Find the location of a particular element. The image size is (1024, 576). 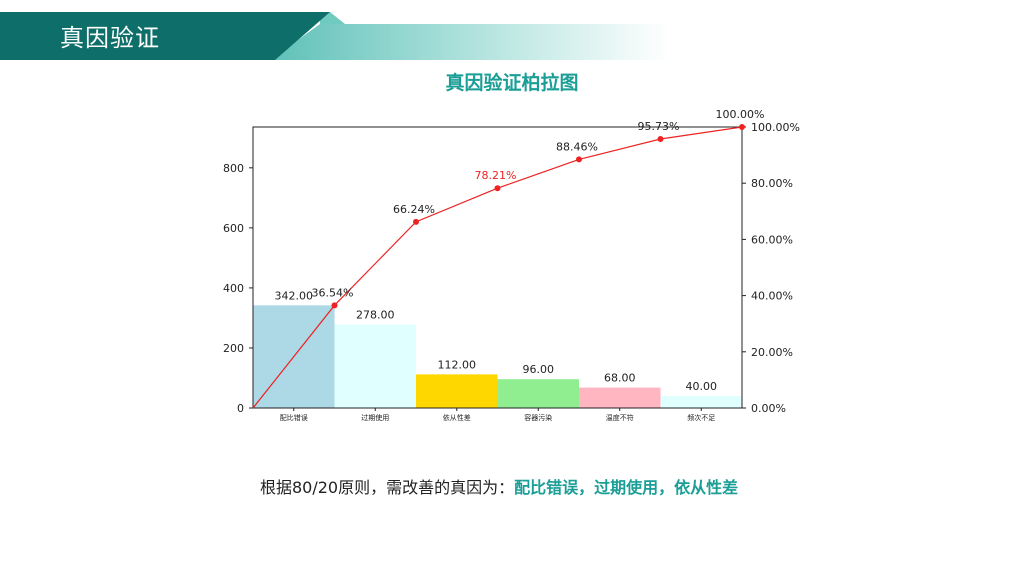

header-band is located at coordinates (335, 36).